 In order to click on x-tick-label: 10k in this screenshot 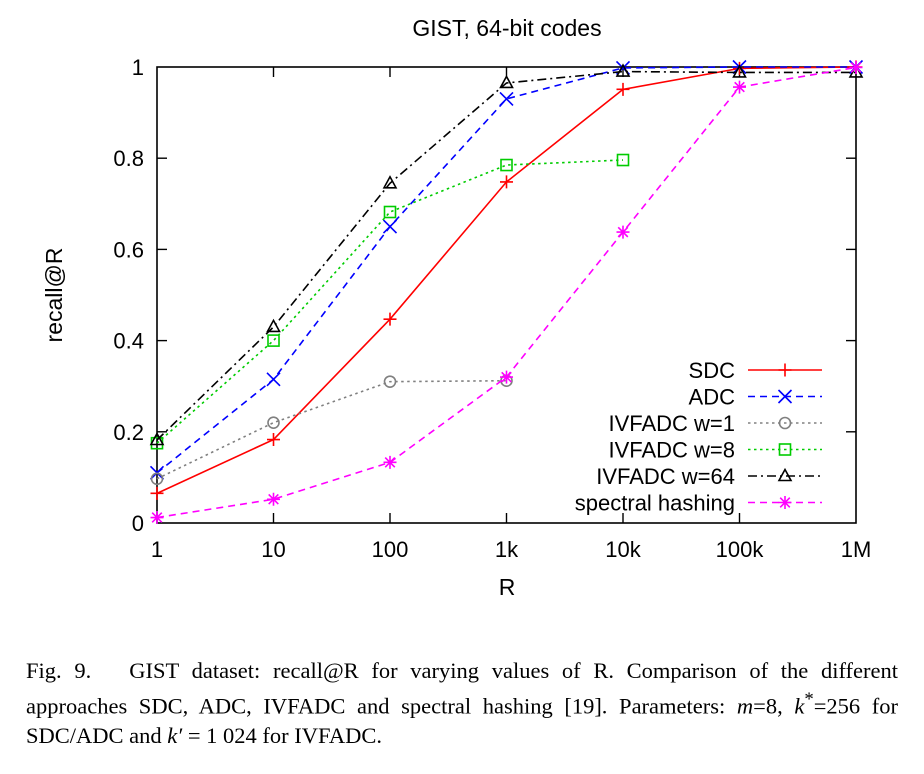, I will do `click(623, 549)`.